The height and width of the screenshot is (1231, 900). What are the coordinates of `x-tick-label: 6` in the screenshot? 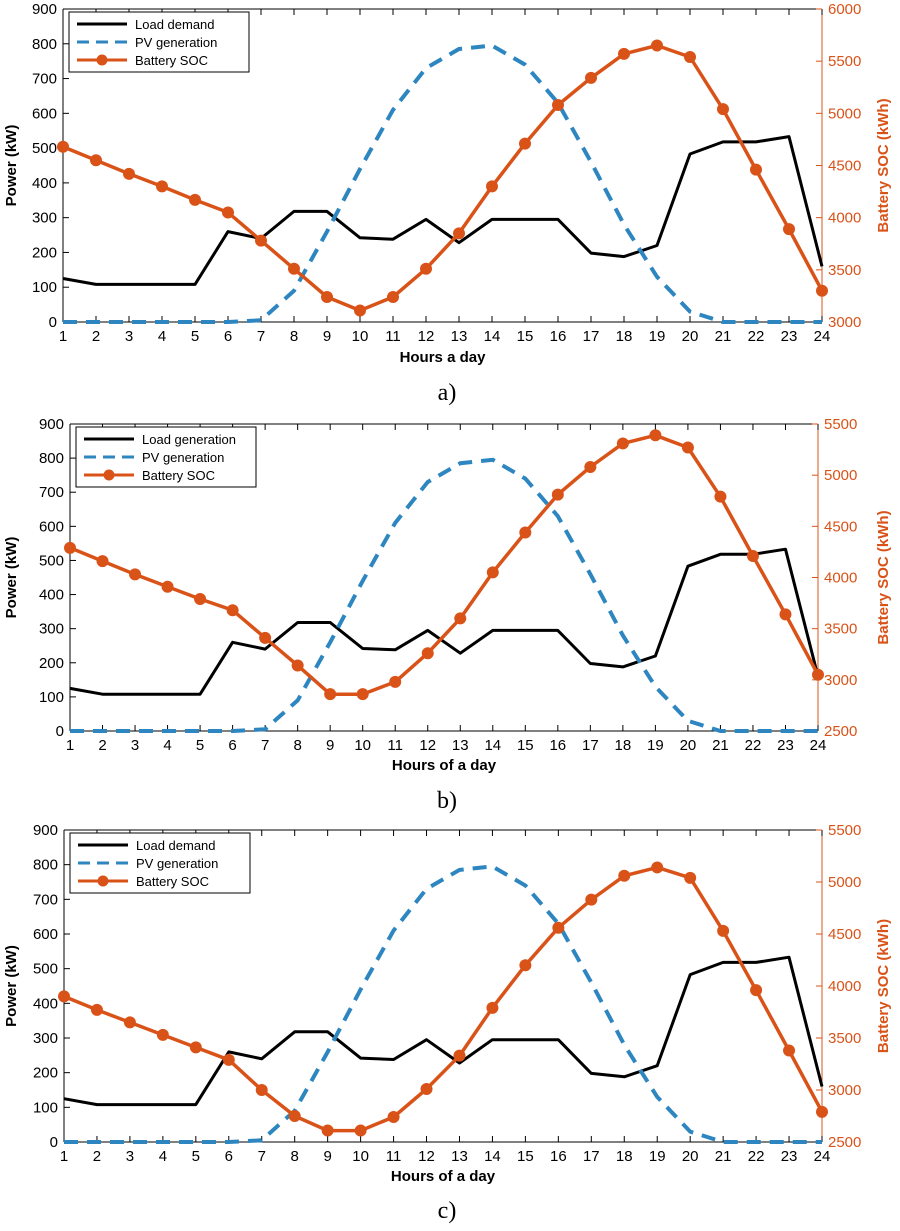 It's located at (228, 336).